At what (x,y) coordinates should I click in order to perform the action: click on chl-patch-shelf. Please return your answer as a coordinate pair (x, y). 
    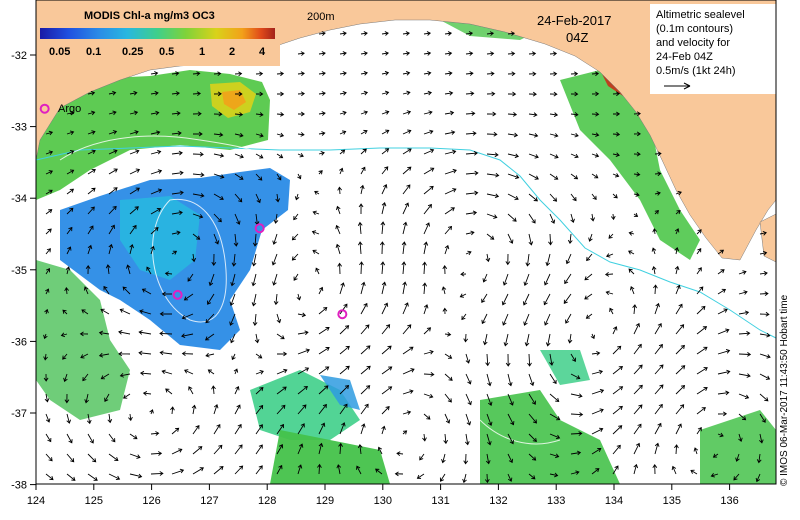
    Looking at the image, I should click on (153, 135).